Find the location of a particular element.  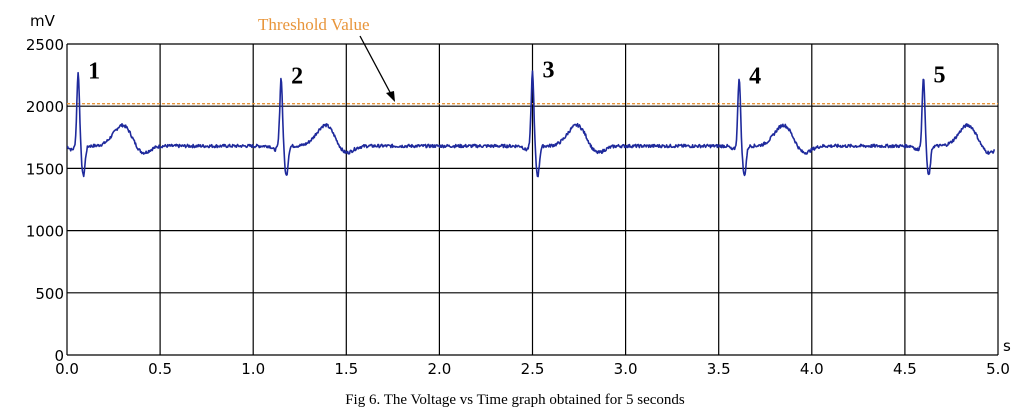

y-tick-labels: 0 500 1000 1500 2000 2500 is located at coordinates (45, 200).